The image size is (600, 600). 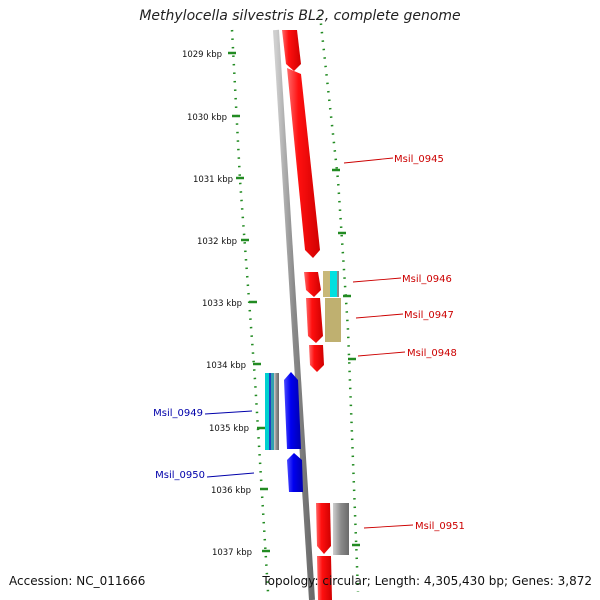 What do you see at coordinates (180, 475) in the screenshot?
I see `gene-label-msil-0950: Msil_0950` at bounding box center [180, 475].